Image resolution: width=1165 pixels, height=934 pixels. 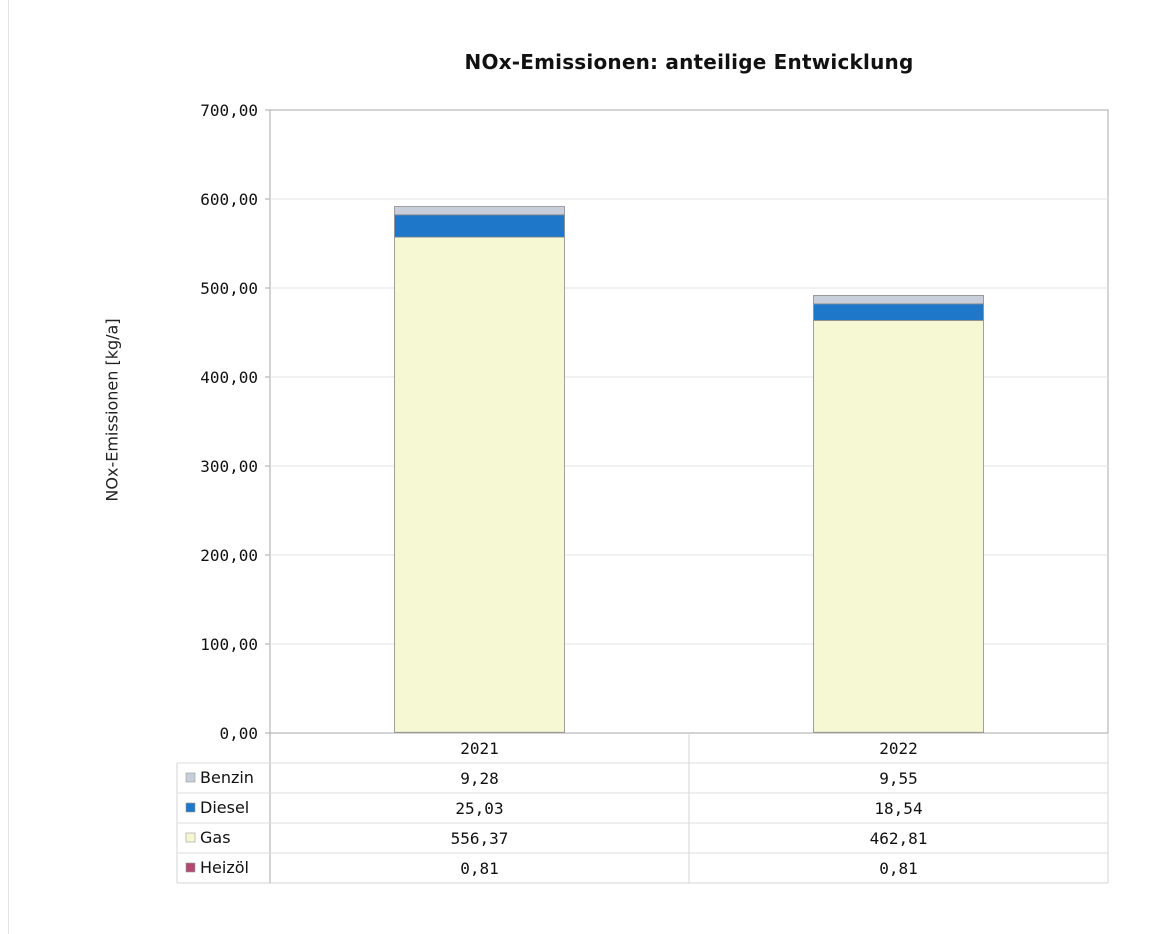 What do you see at coordinates (898, 312) in the screenshot?
I see `bar-segment-diesel-2022` at bounding box center [898, 312].